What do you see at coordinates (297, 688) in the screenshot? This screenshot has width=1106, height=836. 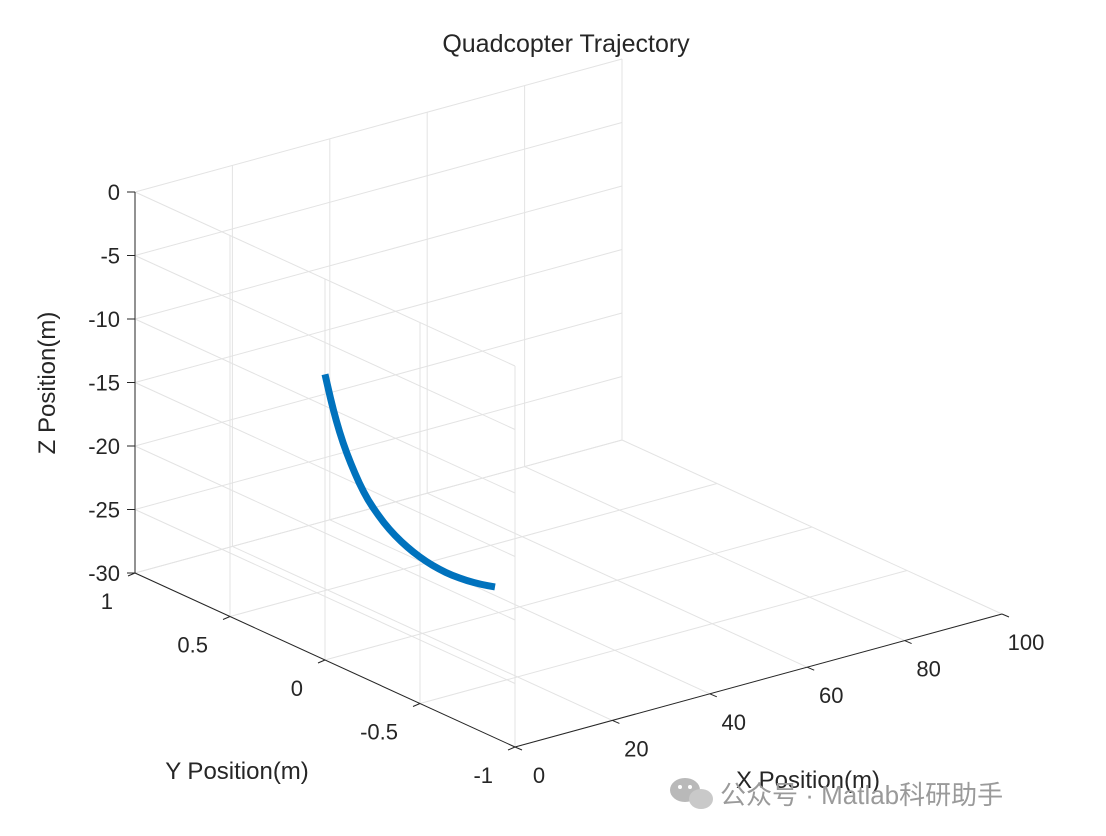 I see `y-tick-label: 0` at bounding box center [297, 688].